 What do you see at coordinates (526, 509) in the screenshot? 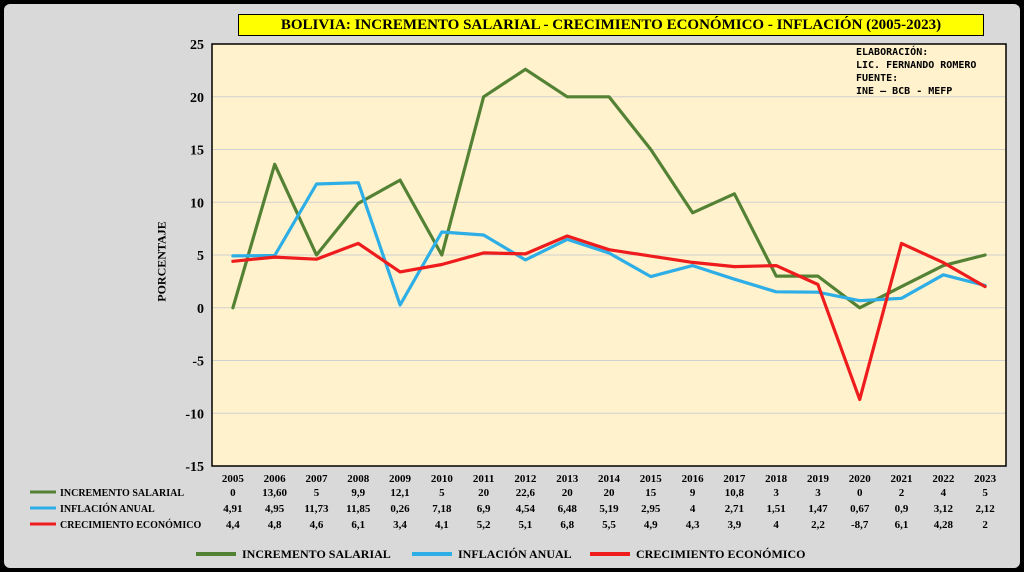
I see `table-value: 4,54` at bounding box center [526, 509].